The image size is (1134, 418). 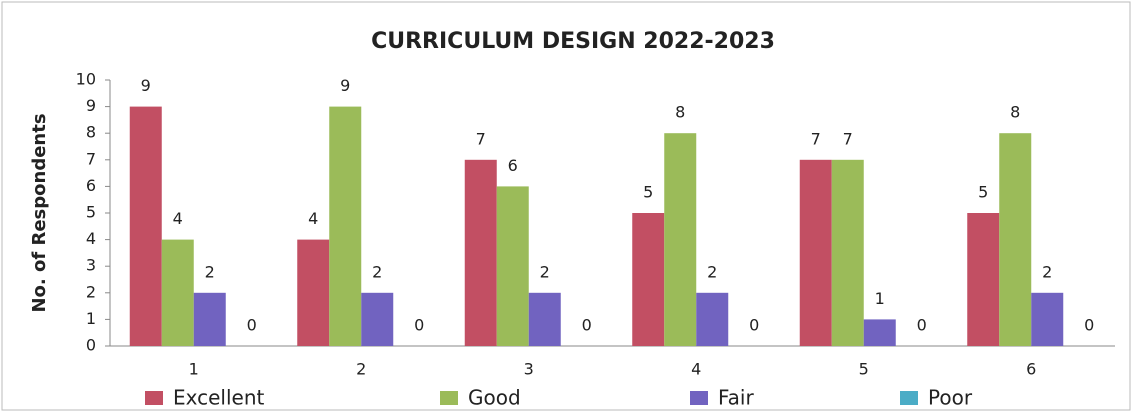 I want to click on chart-title: CURRICULUM DESIGN 2022-2023, so click(x=573, y=41).